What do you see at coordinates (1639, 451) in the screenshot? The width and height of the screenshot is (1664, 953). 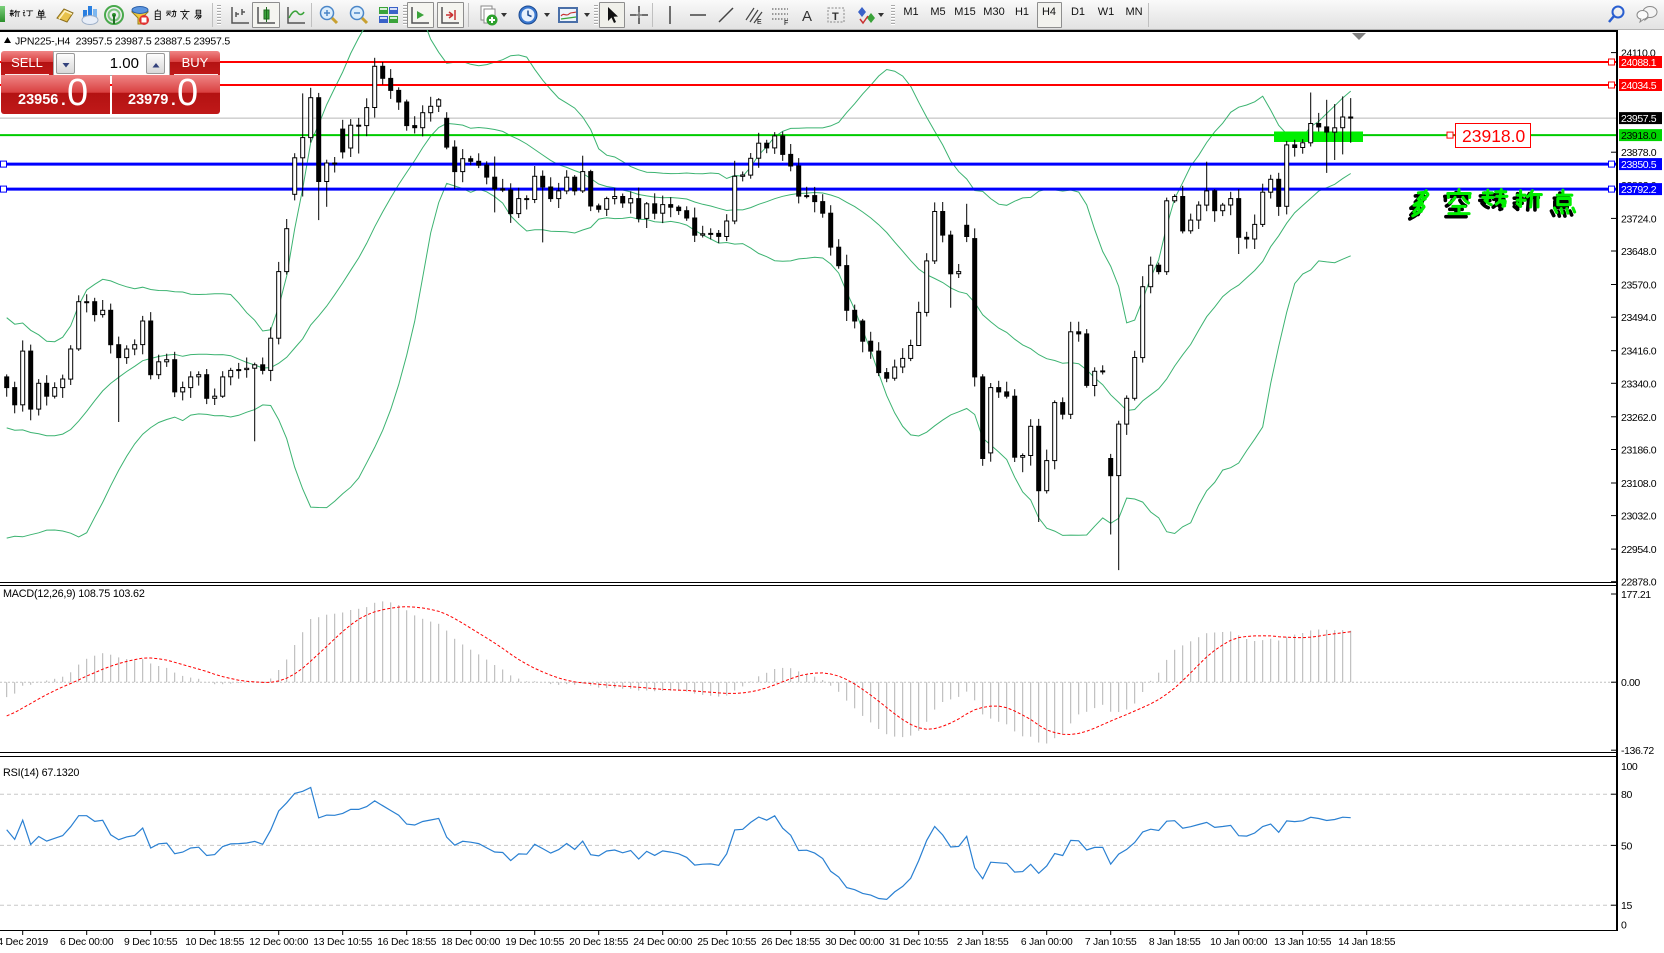 I see `svg-text: 23186.0` at bounding box center [1639, 451].